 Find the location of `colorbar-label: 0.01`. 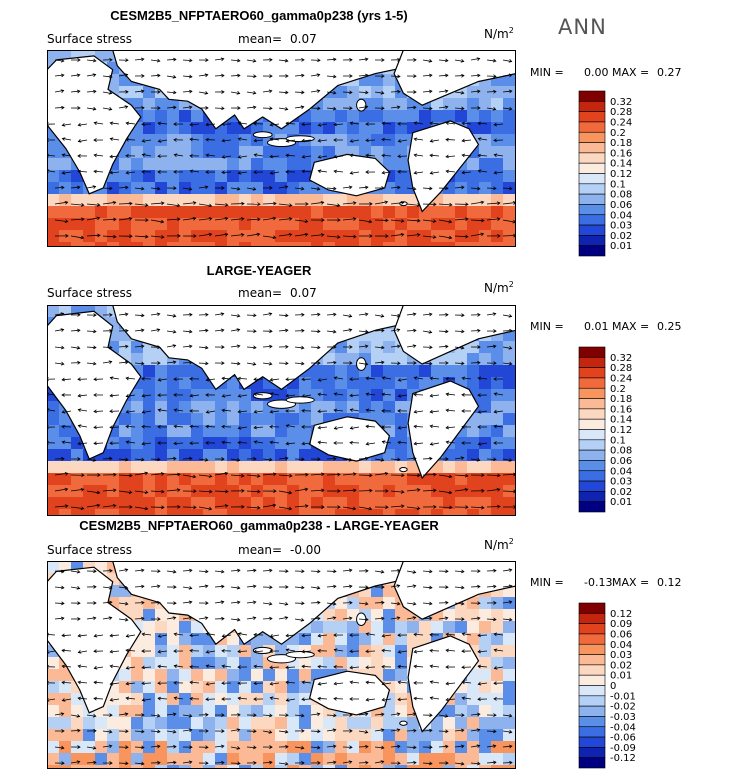

colorbar-label: 0.01 is located at coordinates (621, 676).